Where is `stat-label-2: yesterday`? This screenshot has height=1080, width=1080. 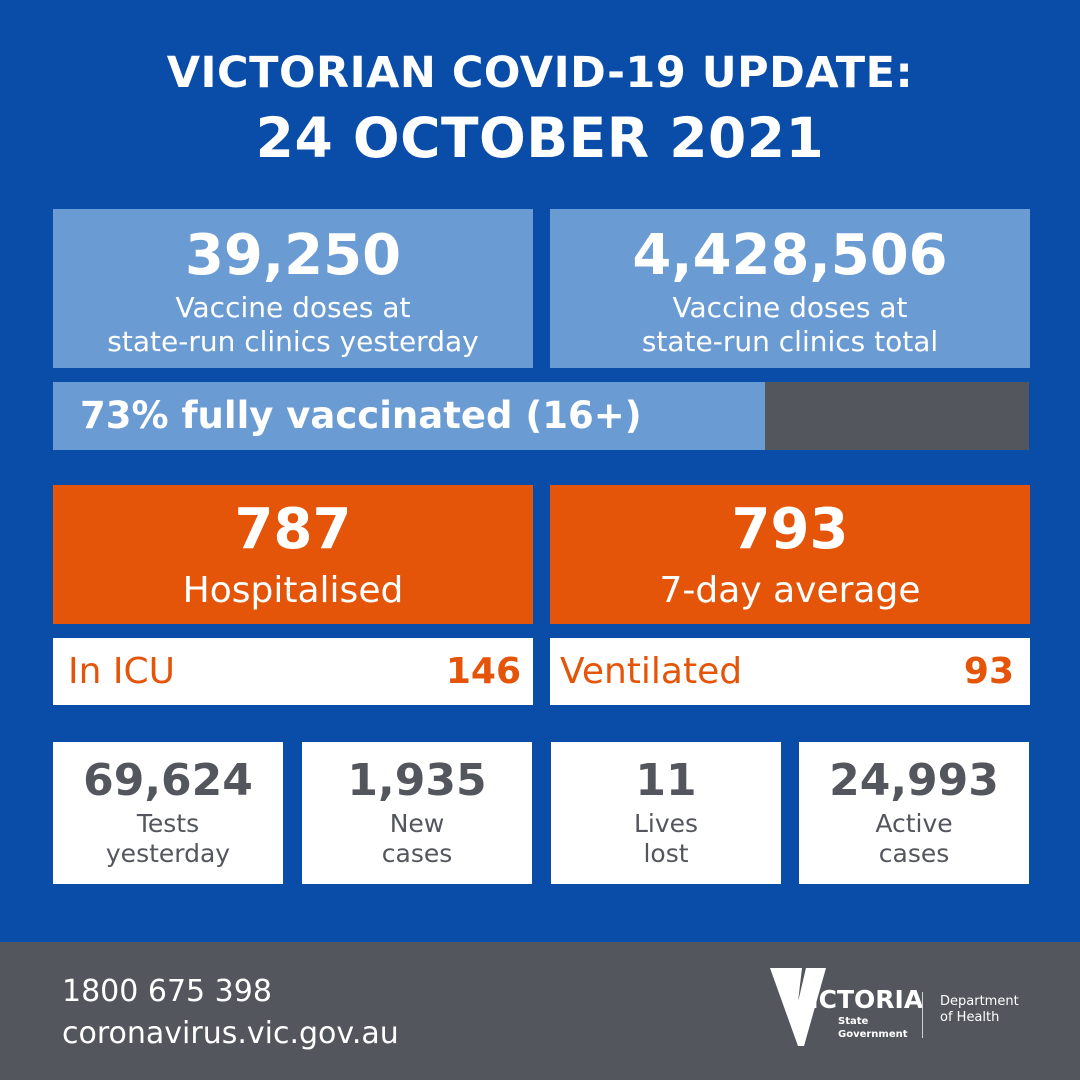 stat-label-2: yesterday is located at coordinates (168, 853).